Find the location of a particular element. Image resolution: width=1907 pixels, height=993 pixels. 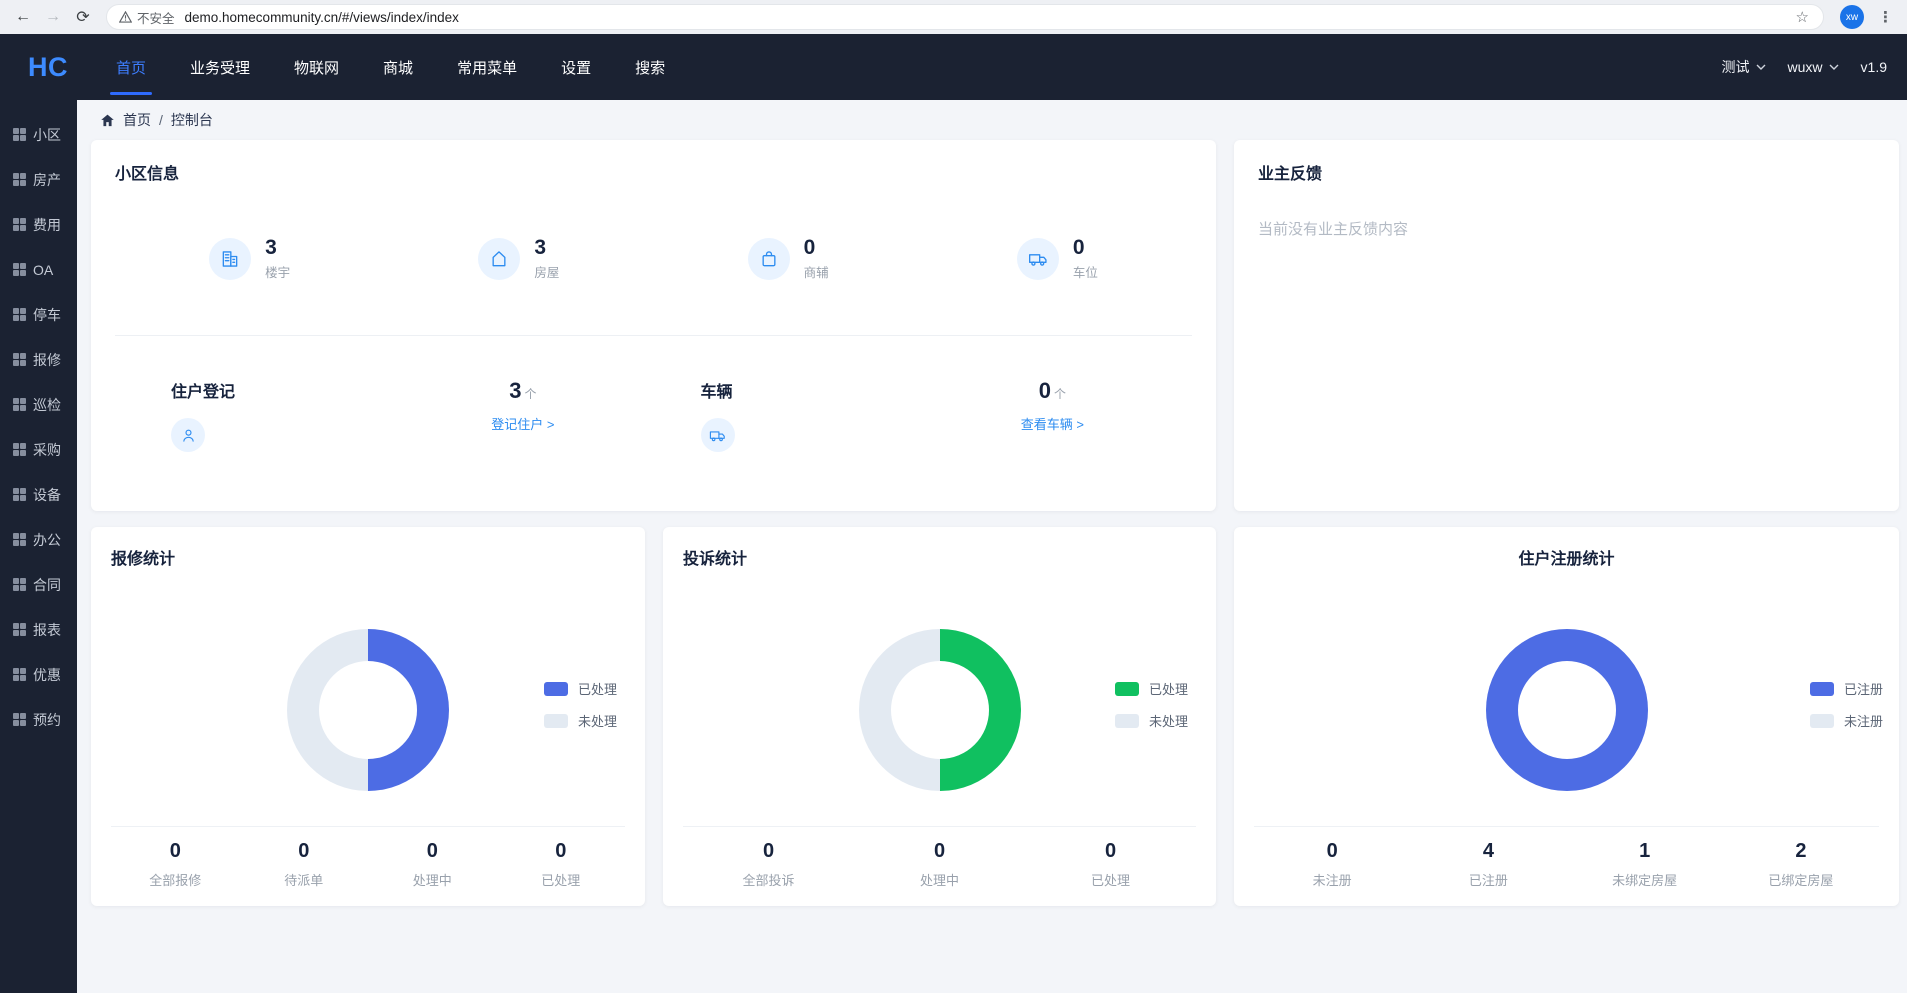

tab-iot: 物联网 is located at coordinates (317, 68).